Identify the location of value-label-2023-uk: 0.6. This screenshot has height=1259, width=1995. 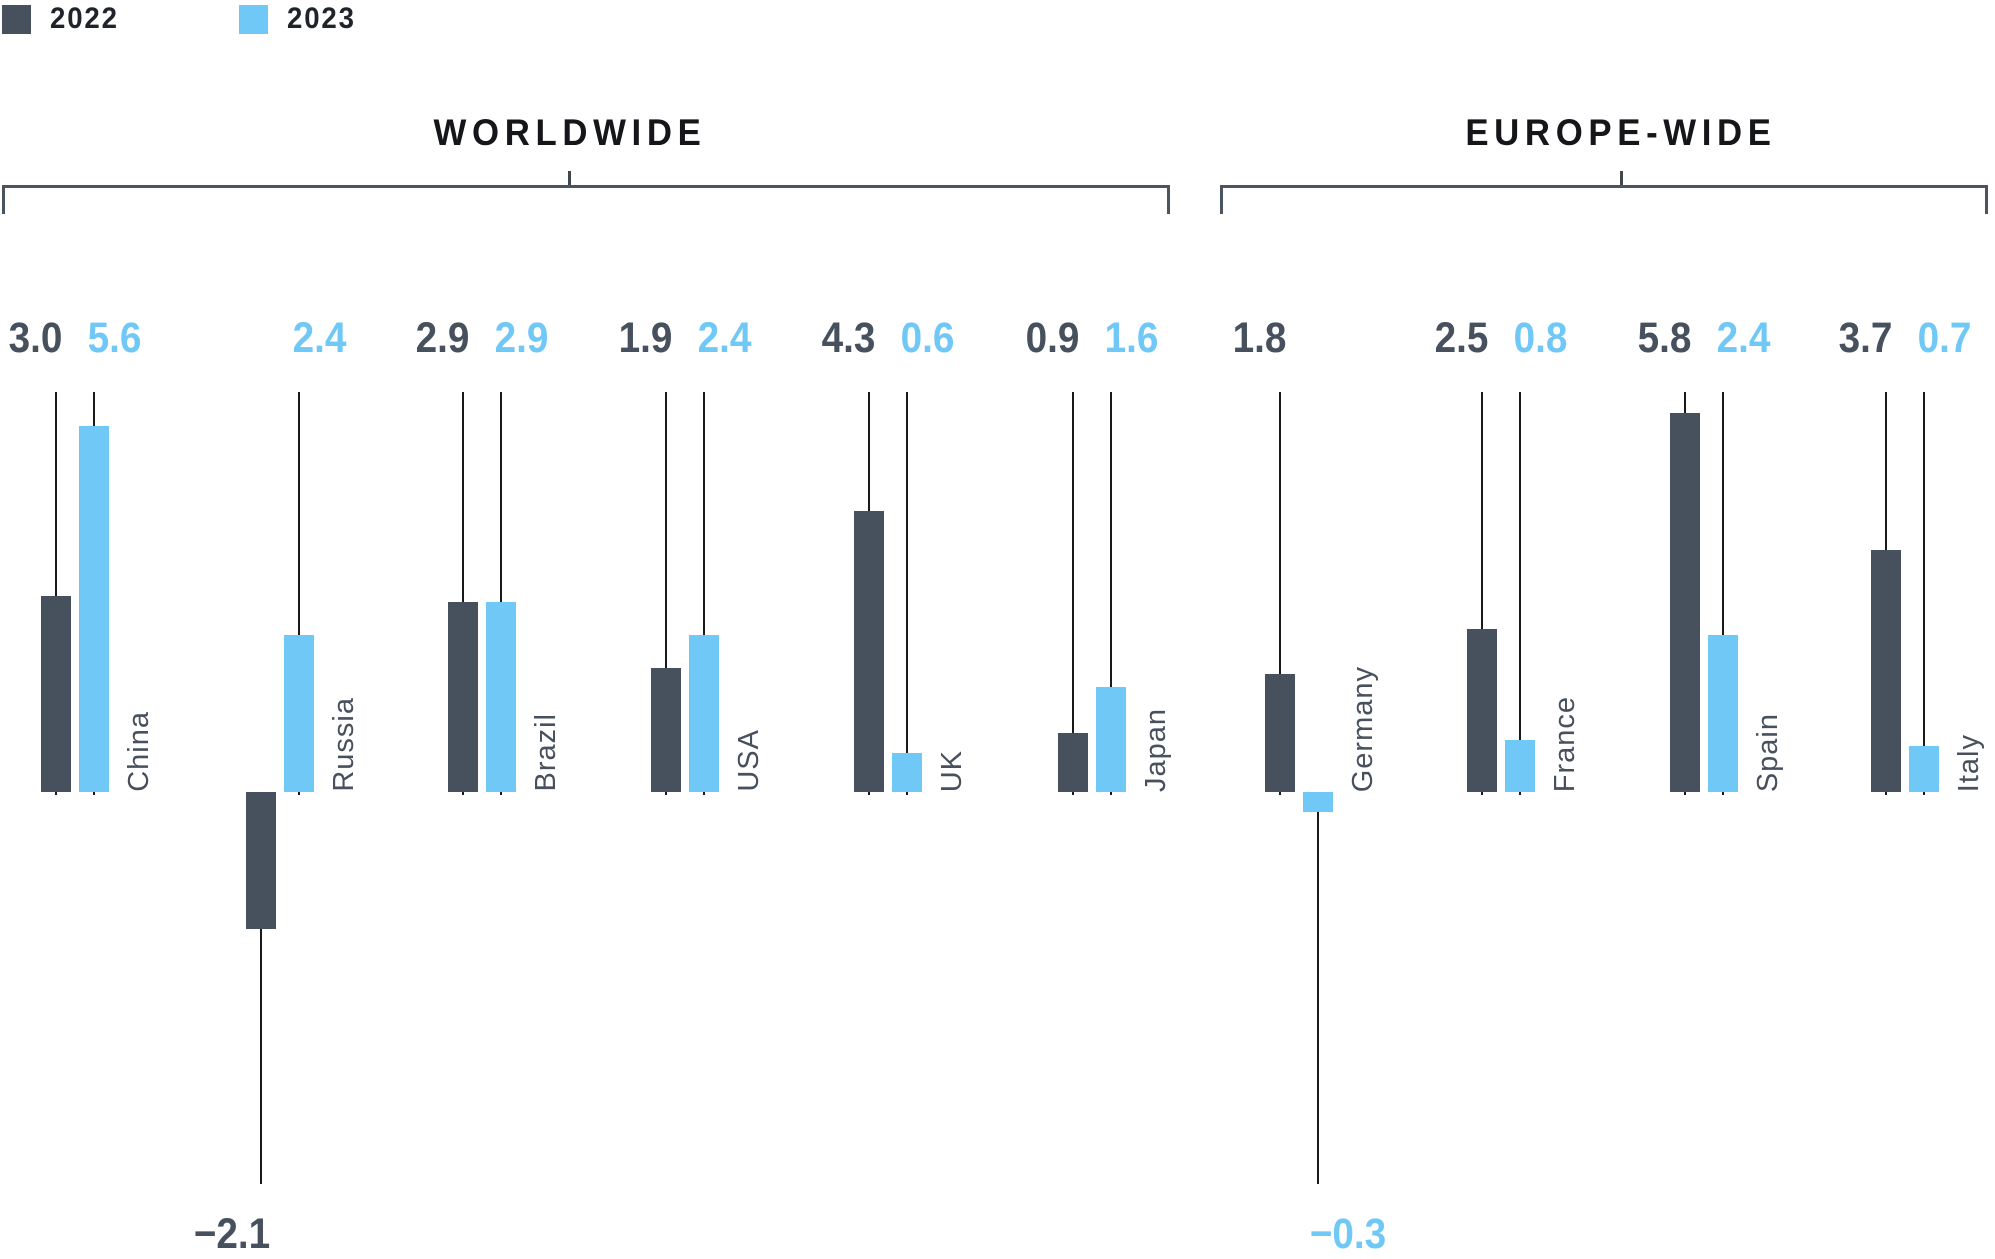
(927, 338).